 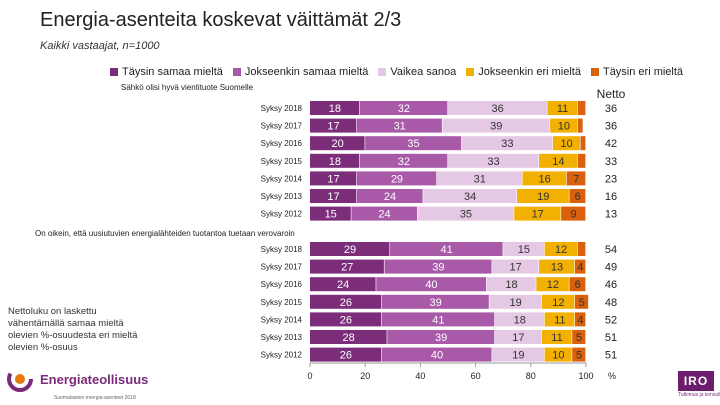 I want to click on x-tick-label: 80, so click(x=531, y=376).